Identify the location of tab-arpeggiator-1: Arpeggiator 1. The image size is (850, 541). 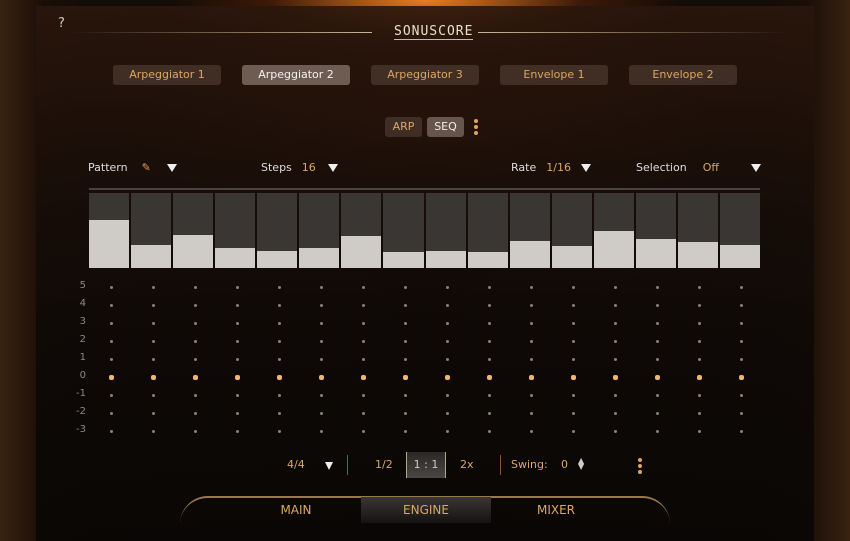
(167, 75).